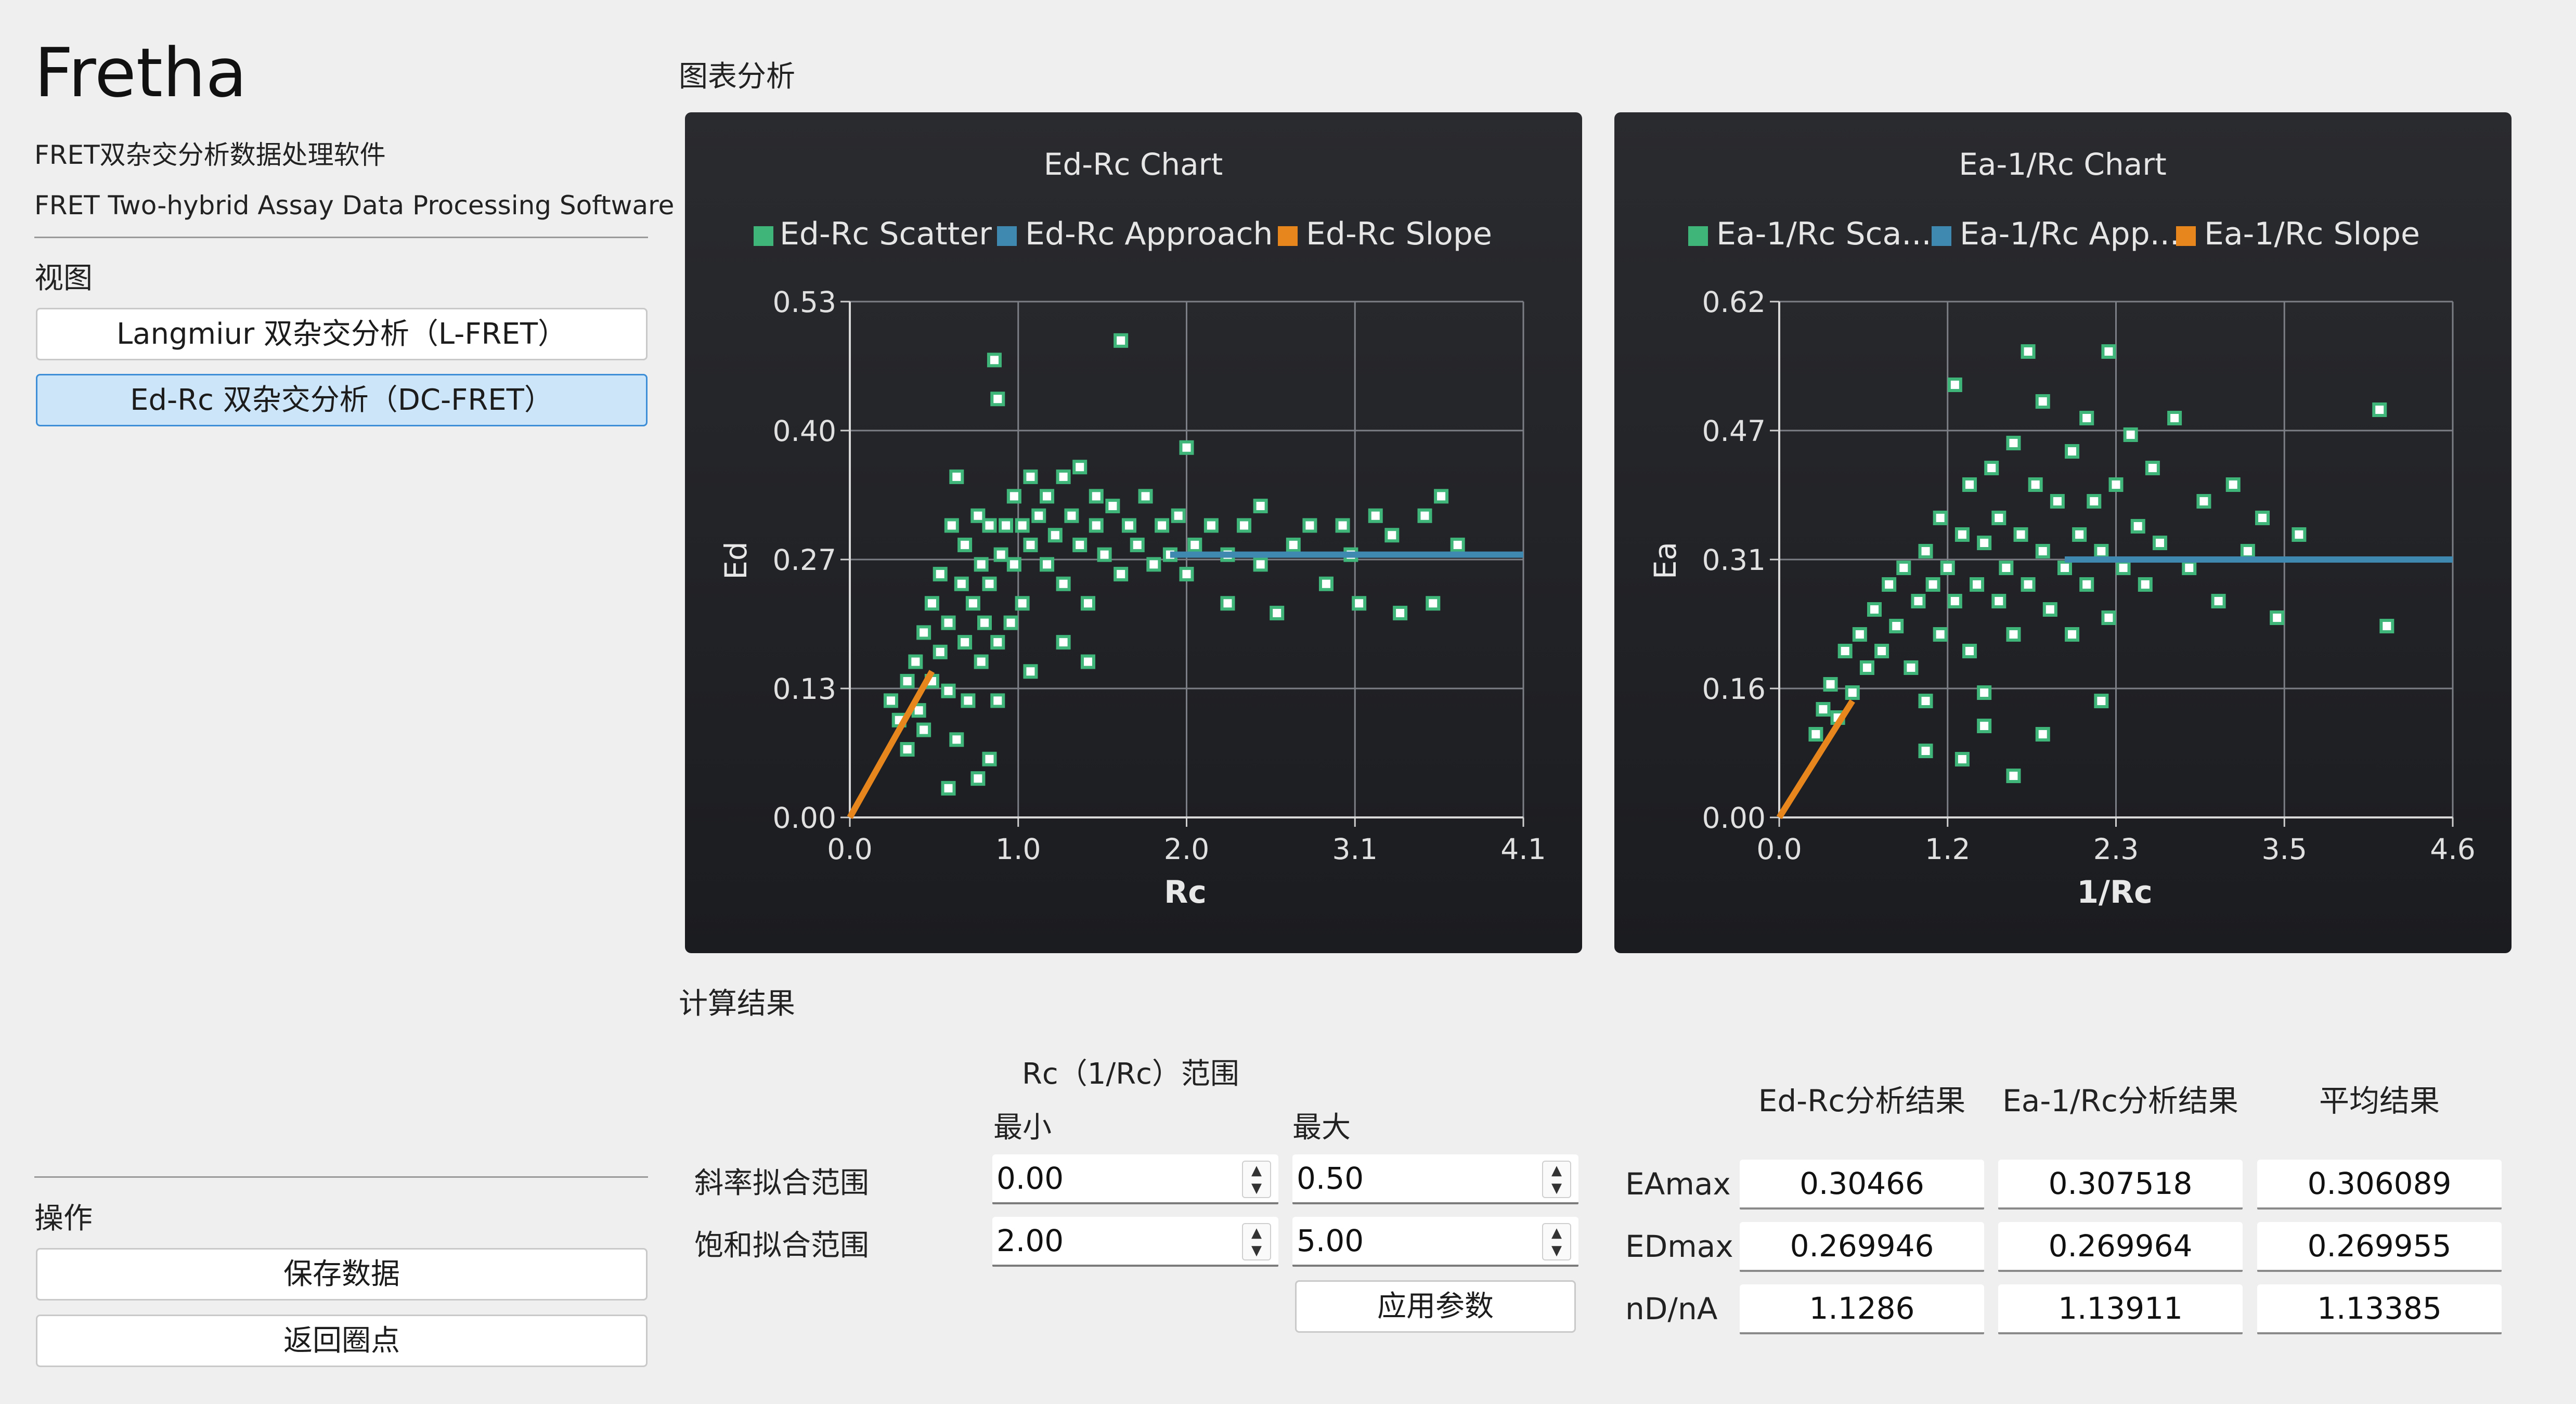 Image resolution: width=2576 pixels, height=1404 pixels. Describe the element at coordinates (1288, 236) in the screenshot. I see `legend-swatch-slope` at that location.